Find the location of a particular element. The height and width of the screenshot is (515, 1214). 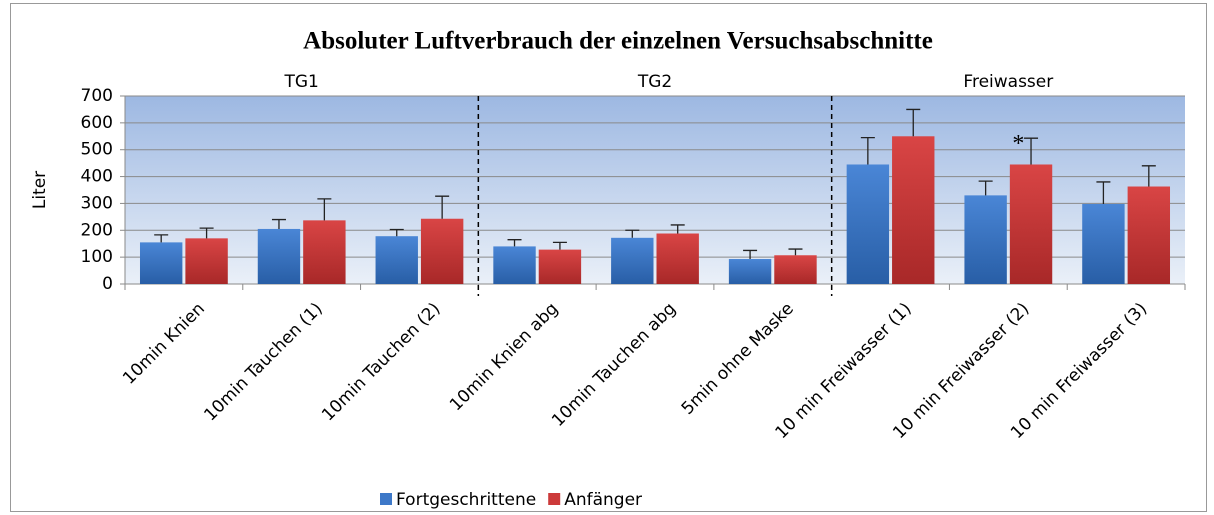

y-tick-label: 300 is located at coordinates (97, 203).